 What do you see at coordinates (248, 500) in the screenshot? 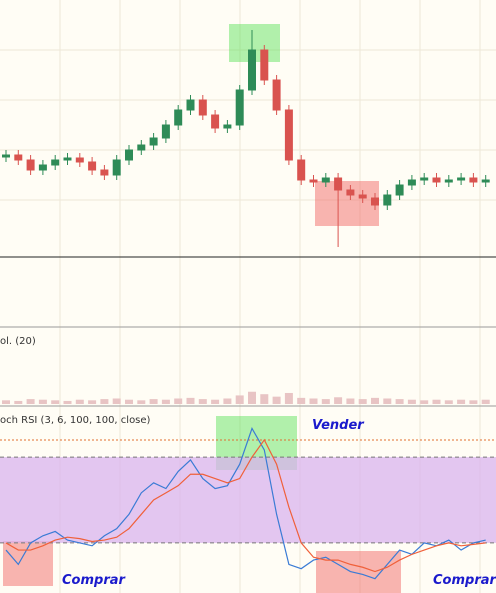
I see `band` at bounding box center [248, 500].